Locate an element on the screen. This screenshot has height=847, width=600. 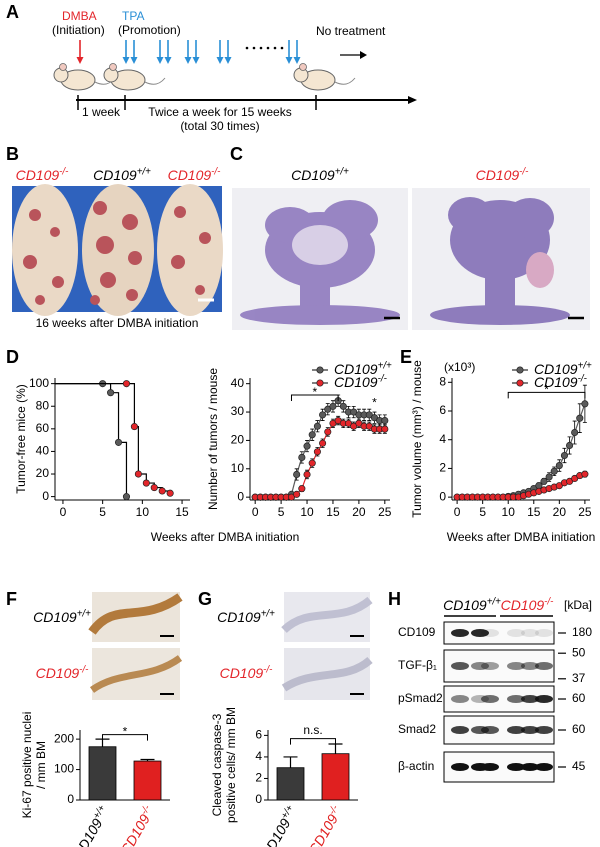
y-axis-label: Number of tumors / mouse is located at coordinates (213, 439).